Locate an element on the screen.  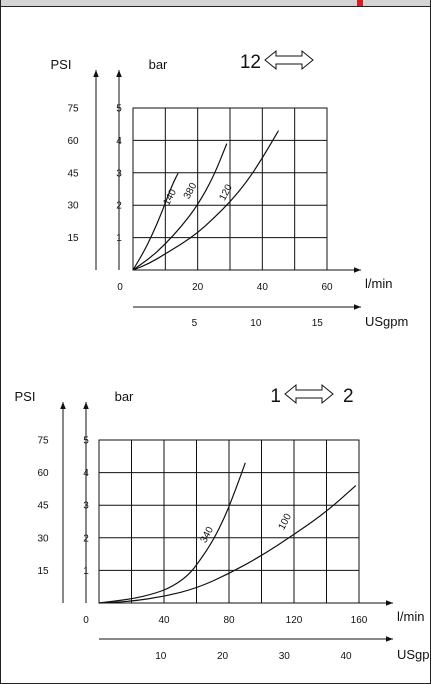
curve-label-340: 340 is located at coordinates (208, 535).